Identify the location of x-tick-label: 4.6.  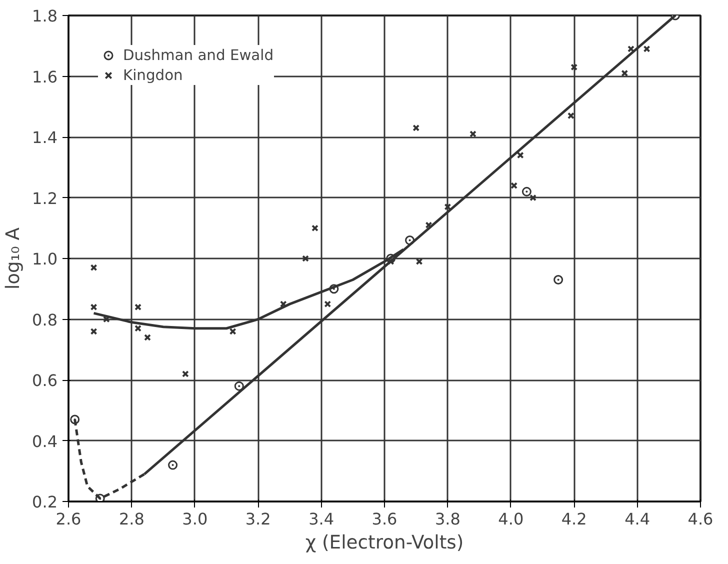
(701, 519).